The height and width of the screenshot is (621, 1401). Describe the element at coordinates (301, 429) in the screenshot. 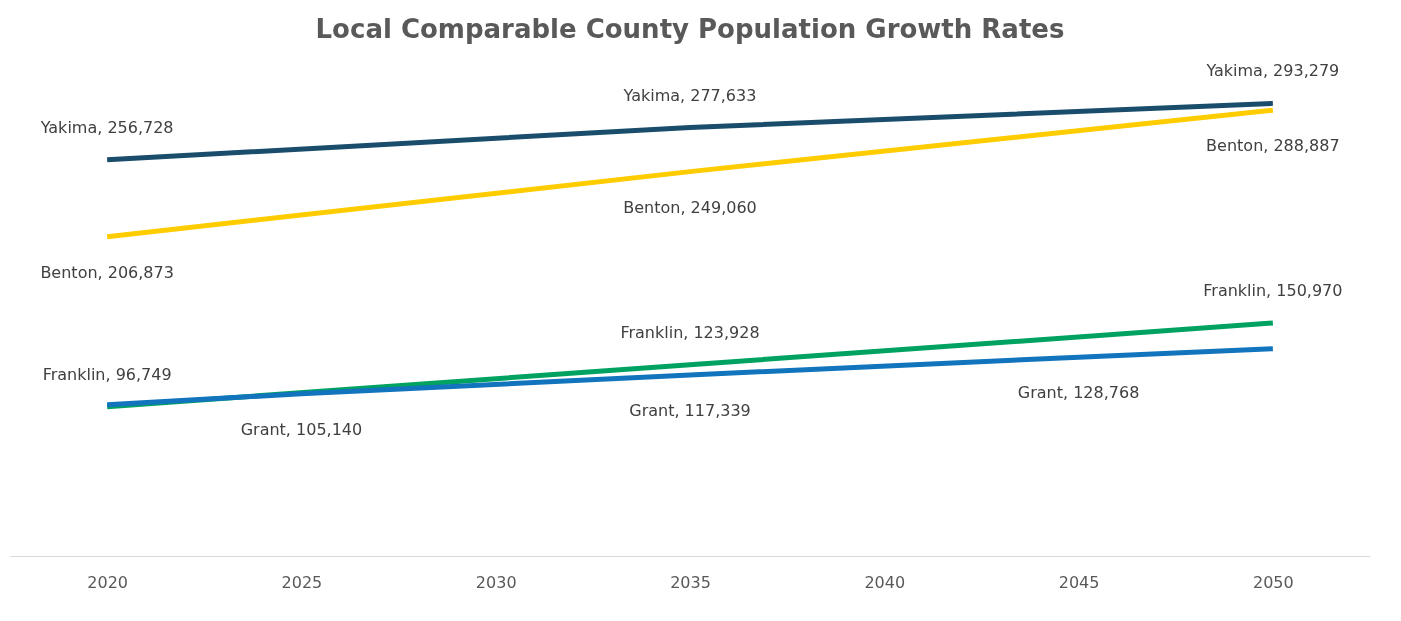

I see `data-label: Grant, 105,140` at that location.